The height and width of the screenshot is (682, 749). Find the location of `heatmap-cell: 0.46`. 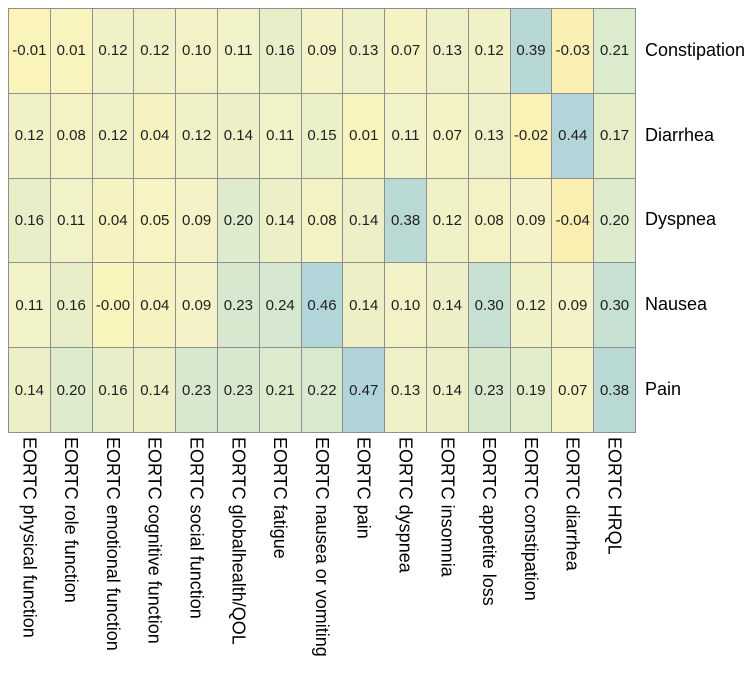

heatmap-cell: 0.46 is located at coordinates (322, 306).